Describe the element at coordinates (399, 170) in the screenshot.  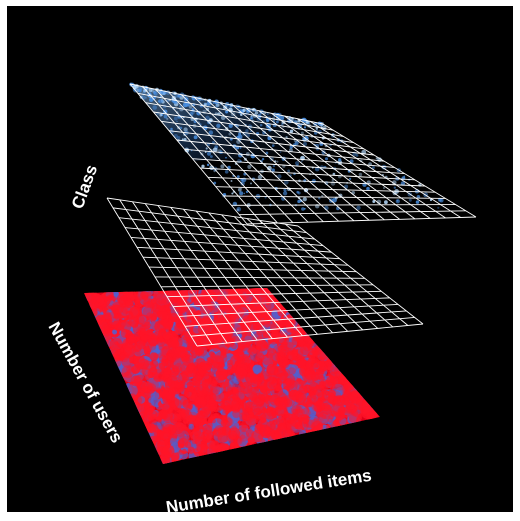
I see `top-layer-gridline-col` at that location.